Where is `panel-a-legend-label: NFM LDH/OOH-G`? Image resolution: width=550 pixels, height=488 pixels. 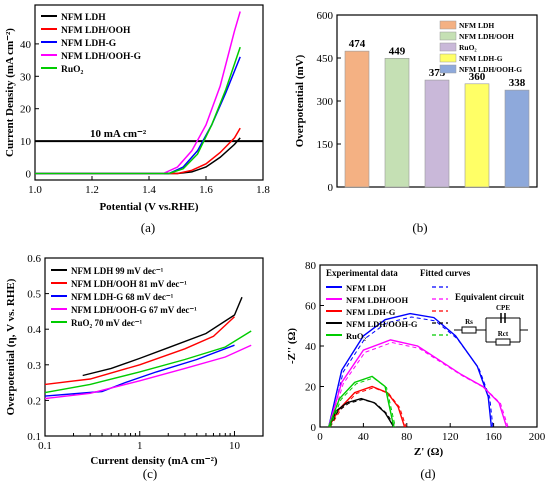 panel-a-legend-label: NFM LDH/OOH-G is located at coordinates (101, 57).